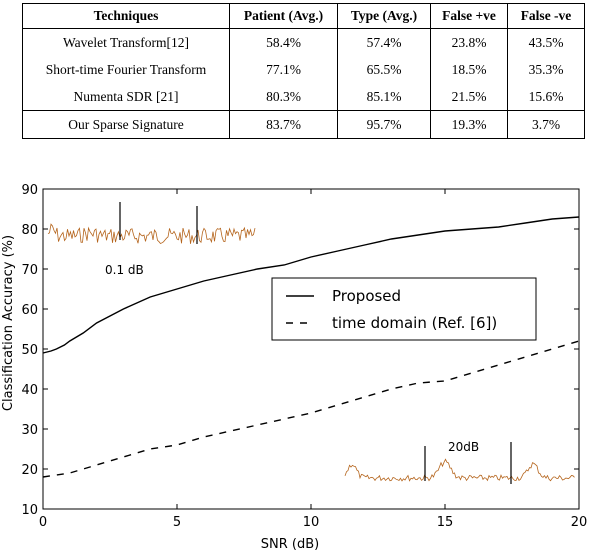 This screenshot has width=590, height=550. I want to click on legend-box, so click(404, 309).